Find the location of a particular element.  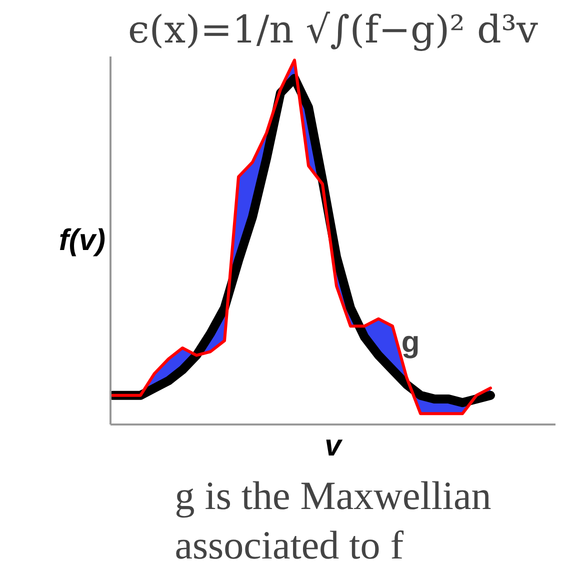

annotation: g is located at coordinates (410, 342).